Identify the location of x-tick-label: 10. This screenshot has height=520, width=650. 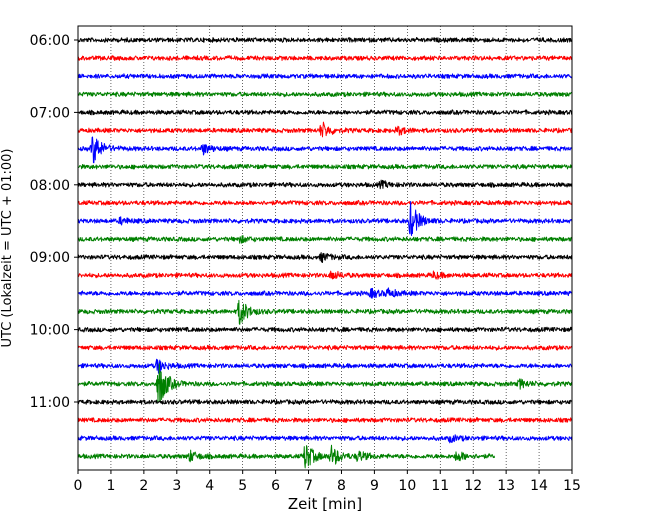
(407, 486).